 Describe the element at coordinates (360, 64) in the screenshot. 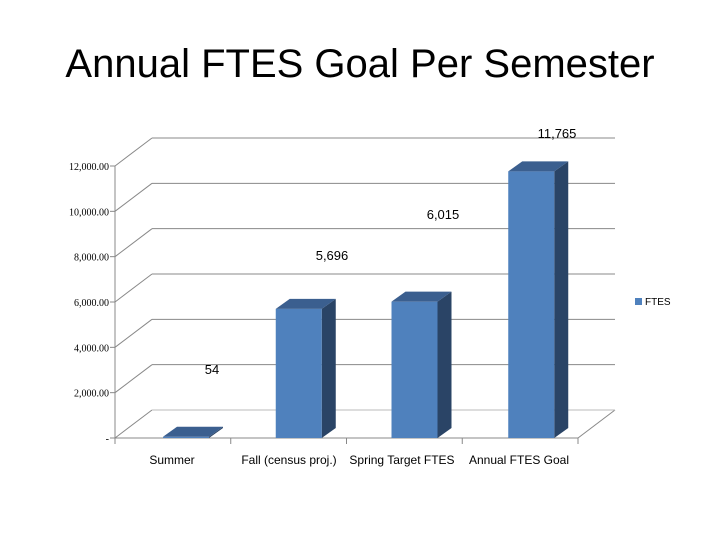

I see `page-title: Annual FTES Goal Per Semester` at that location.